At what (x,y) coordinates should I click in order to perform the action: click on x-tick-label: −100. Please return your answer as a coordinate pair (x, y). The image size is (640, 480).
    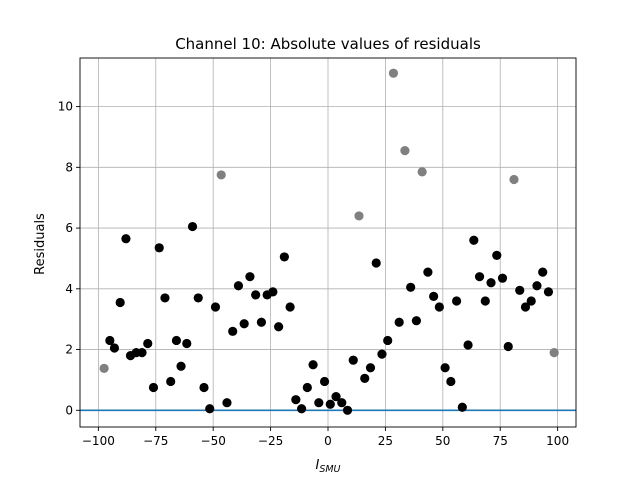
    Looking at the image, I should click on (98, 441).